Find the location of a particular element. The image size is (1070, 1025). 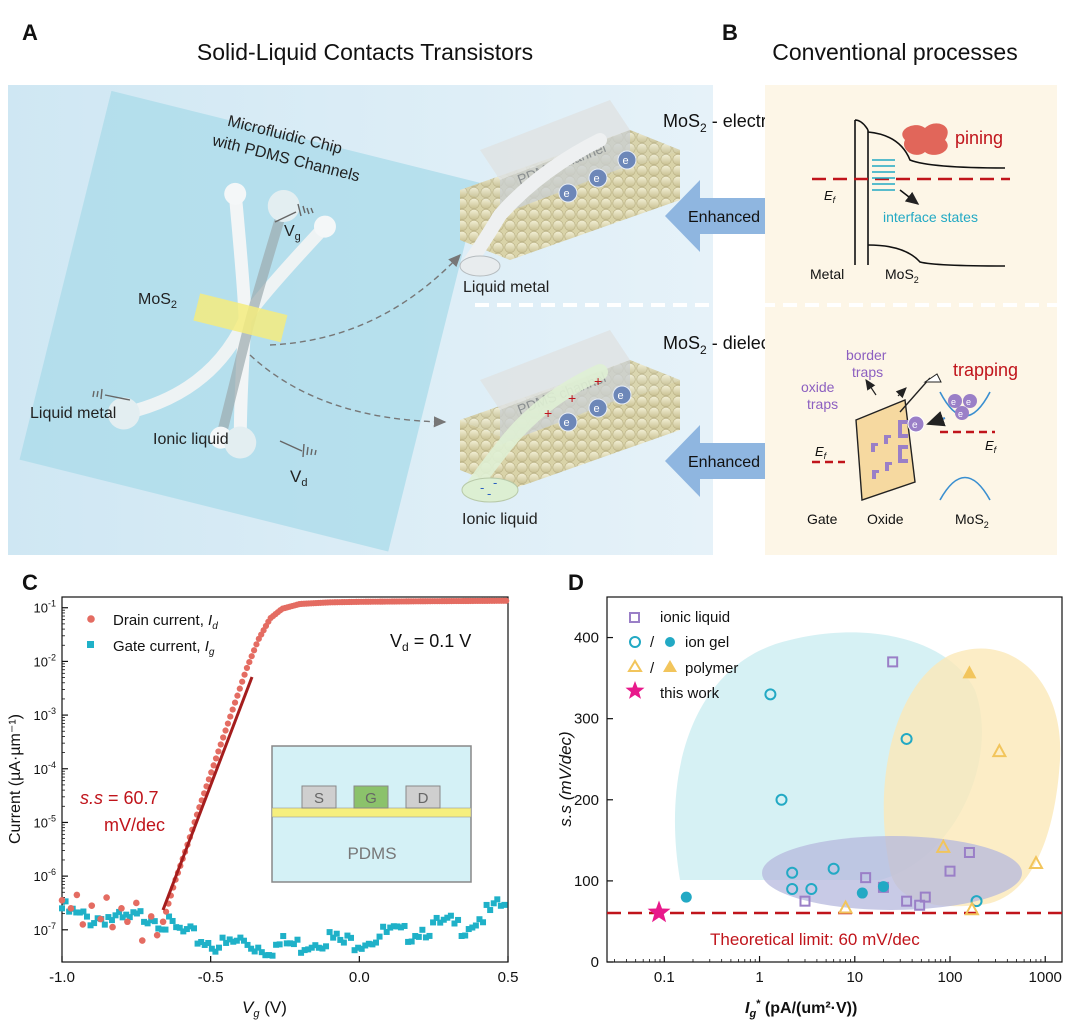

oxide-label: Oxide is located at coordinates (885, 519).